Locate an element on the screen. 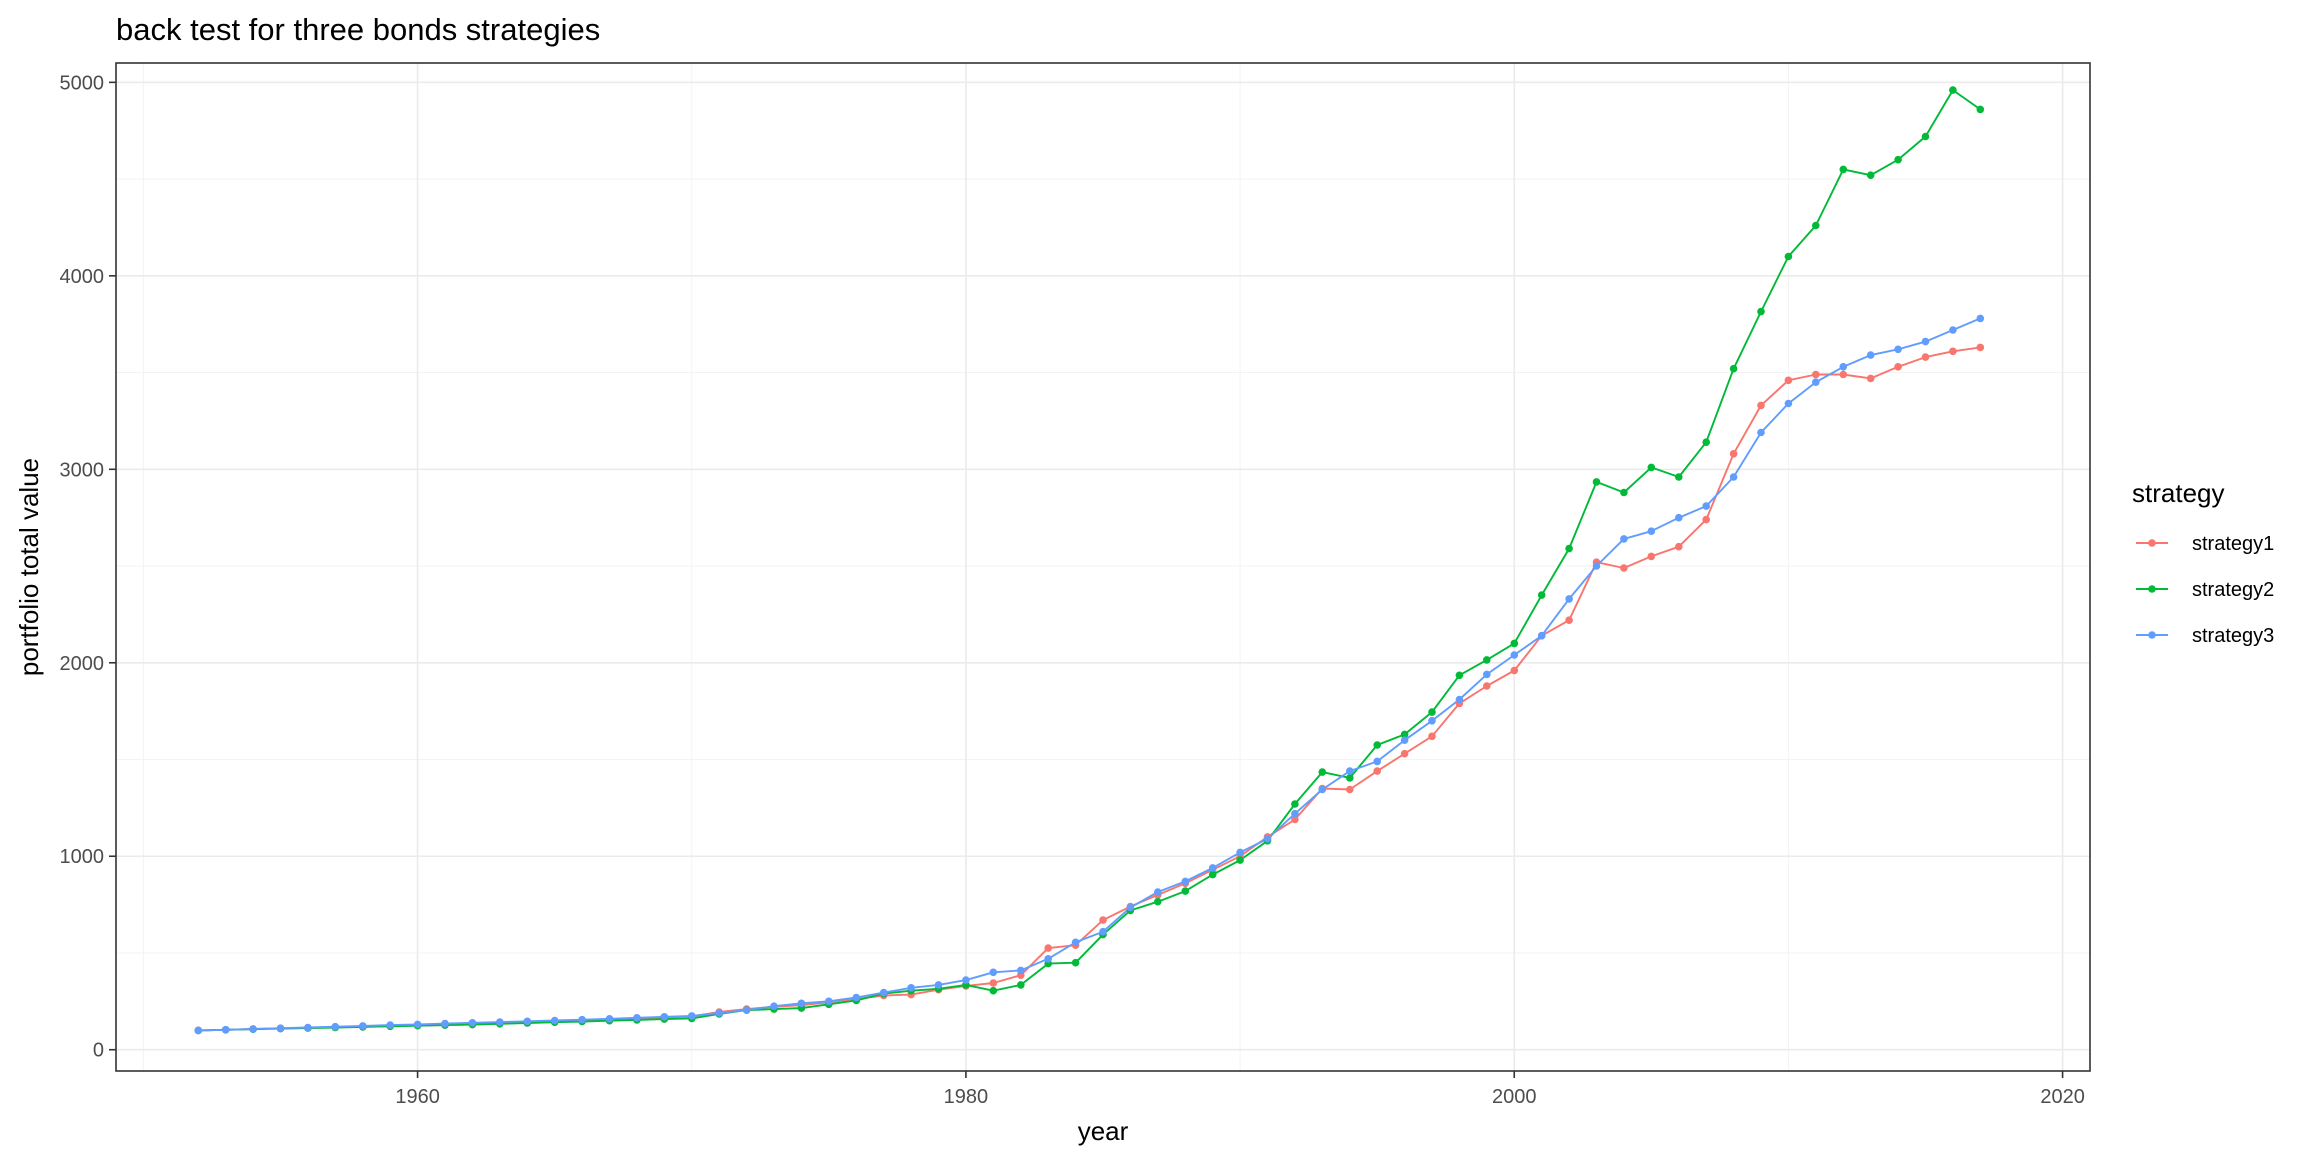 This screenshot has width=2304, height=1152. y-tick-label: 4000 is located at coordinates (82, 277).